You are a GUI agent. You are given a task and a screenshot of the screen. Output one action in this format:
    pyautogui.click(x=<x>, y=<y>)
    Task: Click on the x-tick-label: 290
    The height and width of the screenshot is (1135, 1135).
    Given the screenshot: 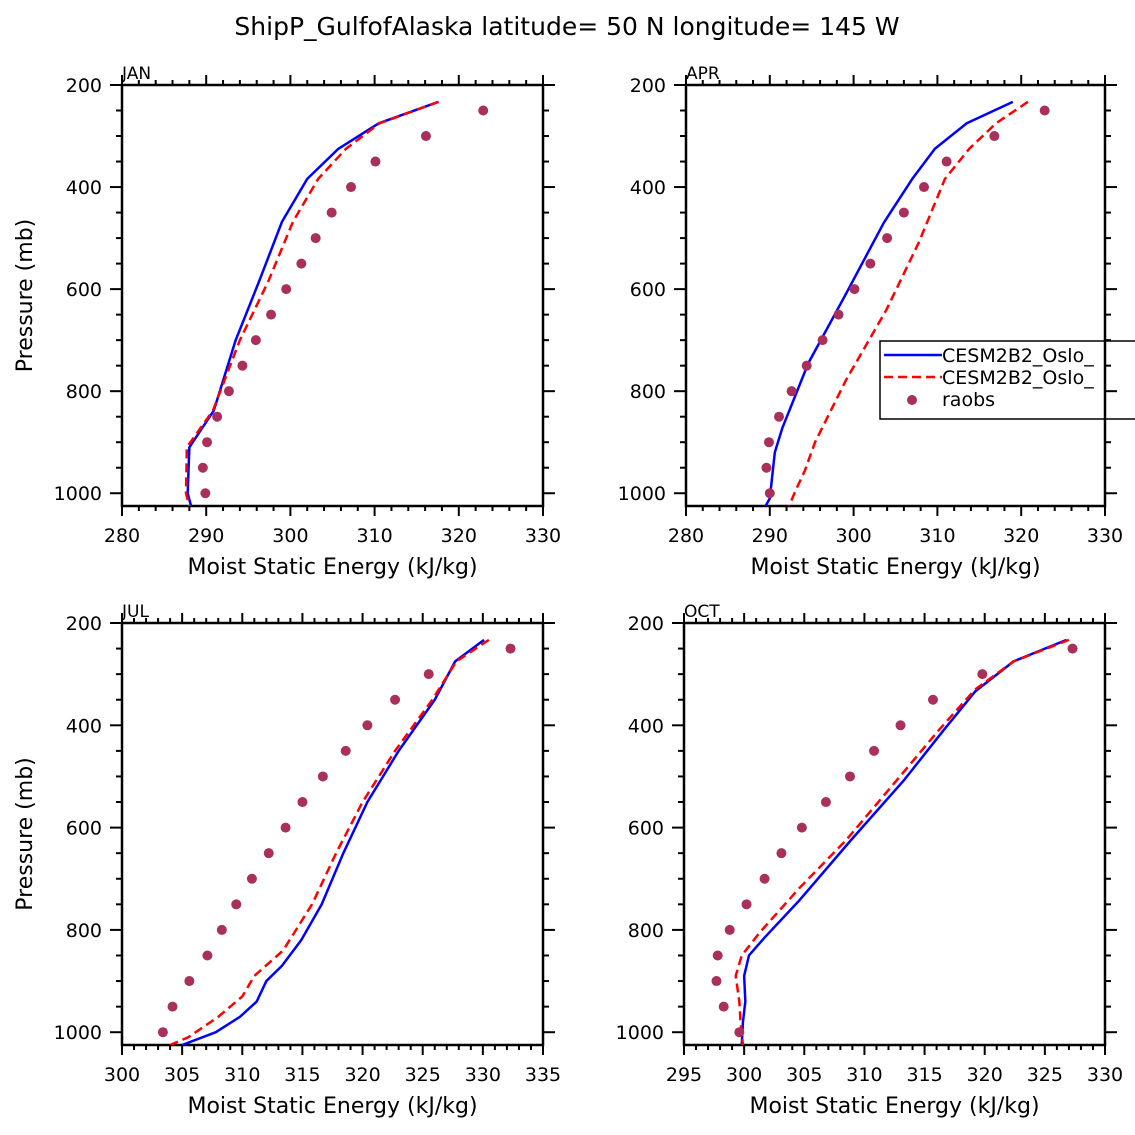 What is the action you would take?
    pyautogui.click(x=206, y=536)
    